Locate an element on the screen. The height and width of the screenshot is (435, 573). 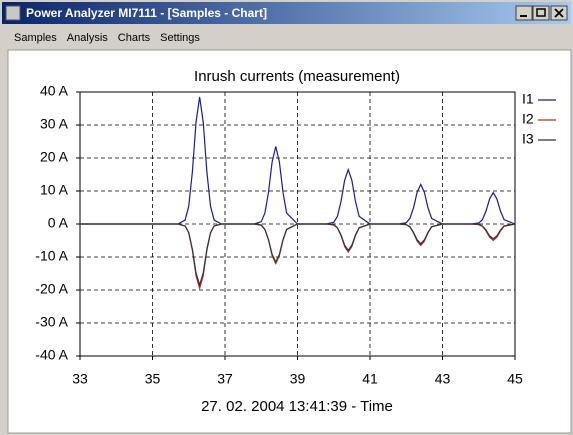
app-icon is located at coordinates (13, 13).